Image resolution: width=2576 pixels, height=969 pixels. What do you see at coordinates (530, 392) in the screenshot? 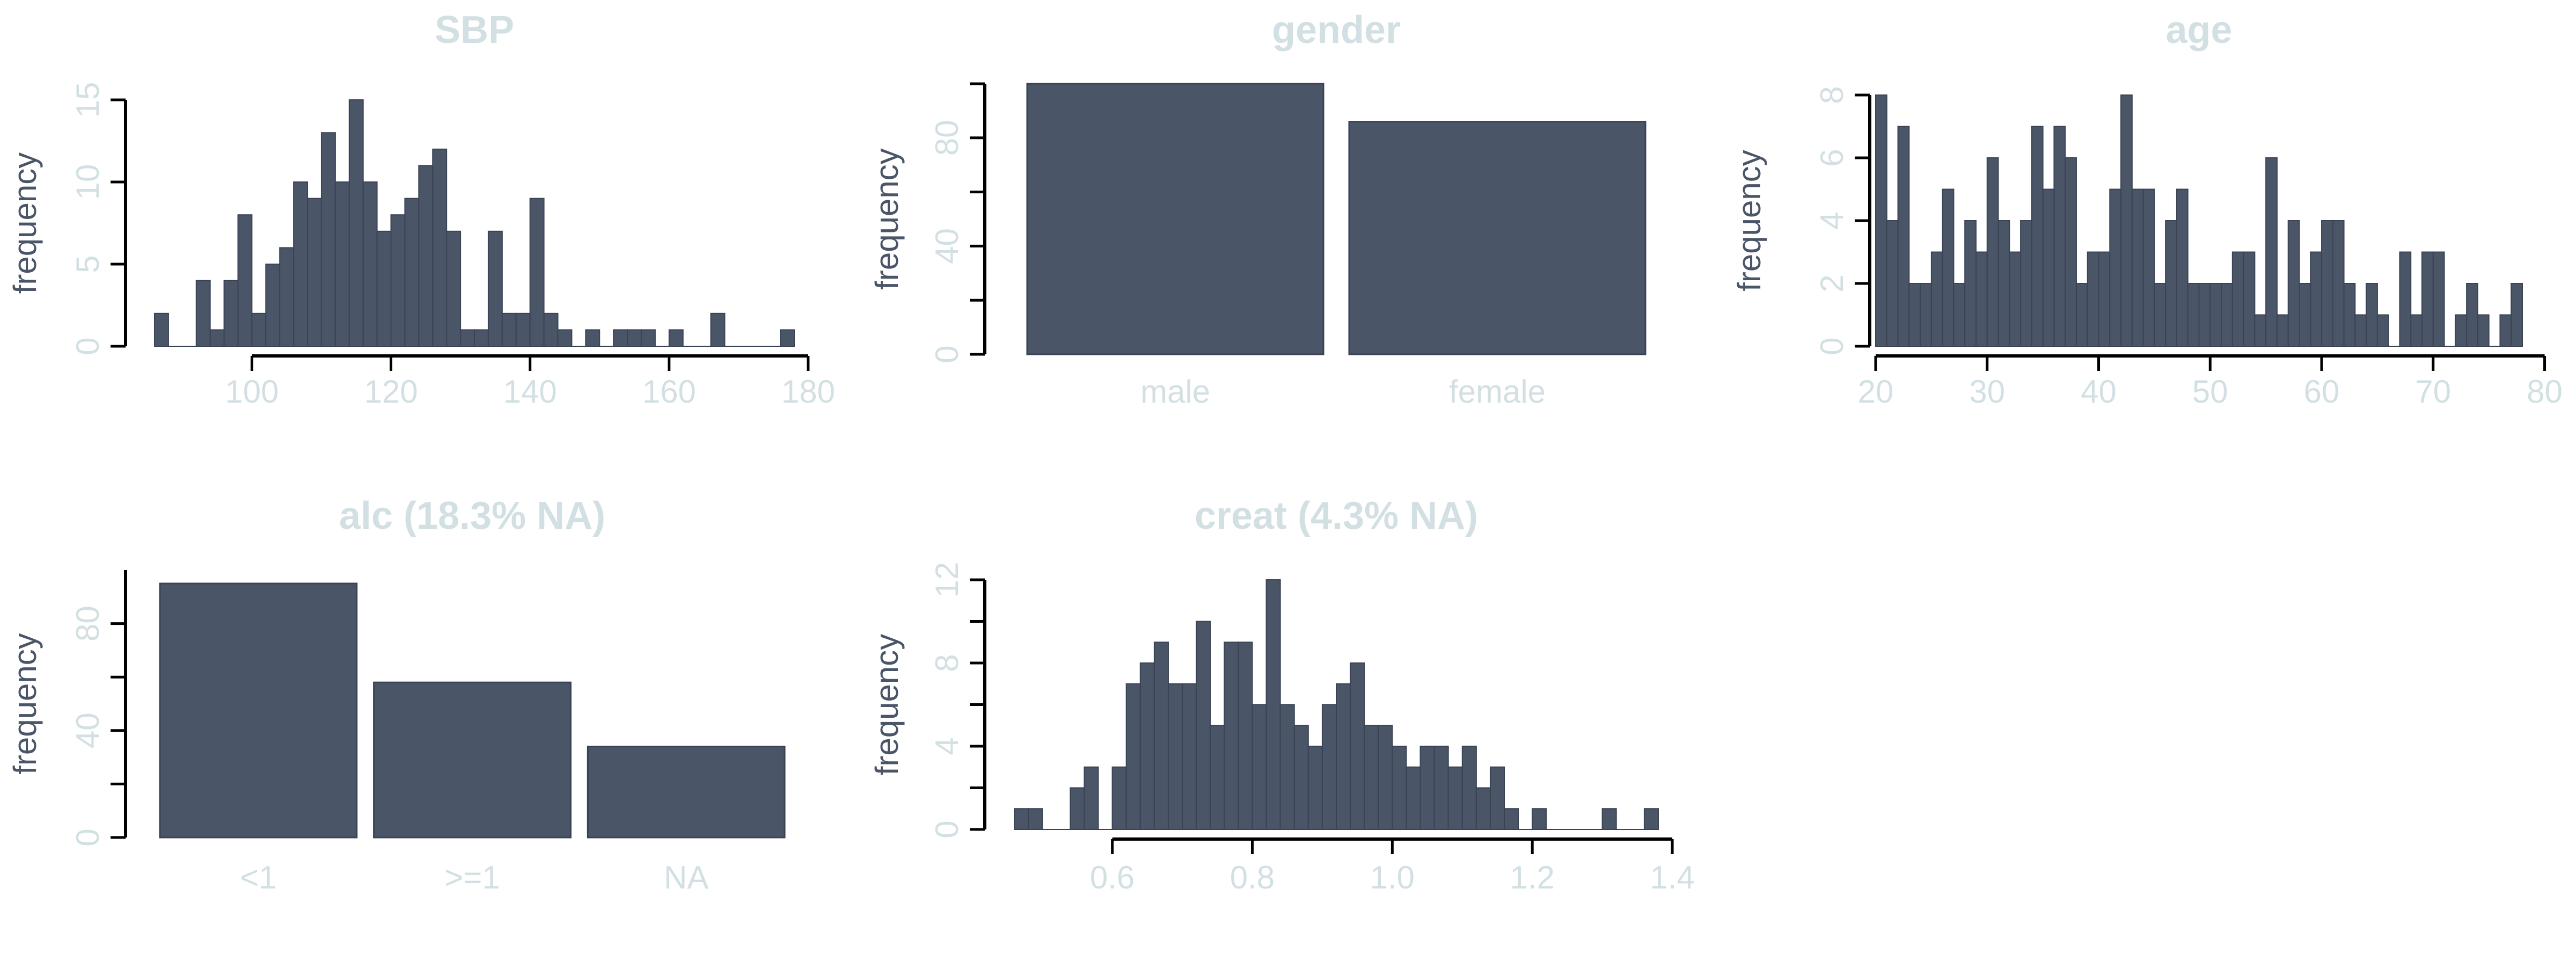
I see `panel-1-x-tick-label: 140` at bounding box center [530, 392].